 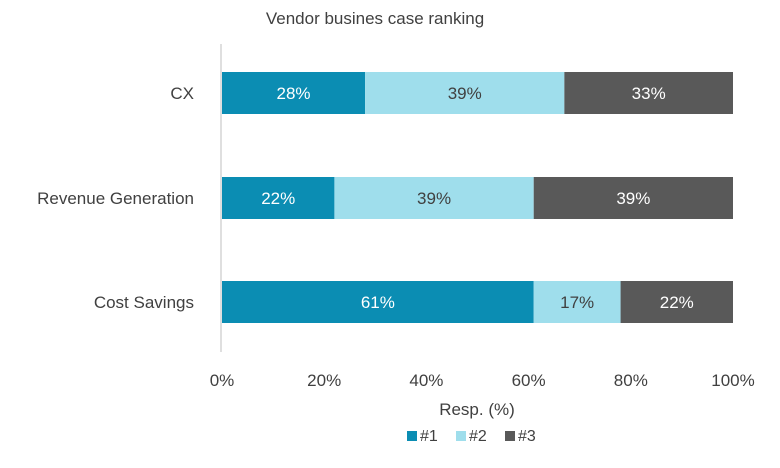 What do you see at coordinates (222, 380) in the screenshot?
I see `x-tick-label: 0%` at bounding box center [222, 380].